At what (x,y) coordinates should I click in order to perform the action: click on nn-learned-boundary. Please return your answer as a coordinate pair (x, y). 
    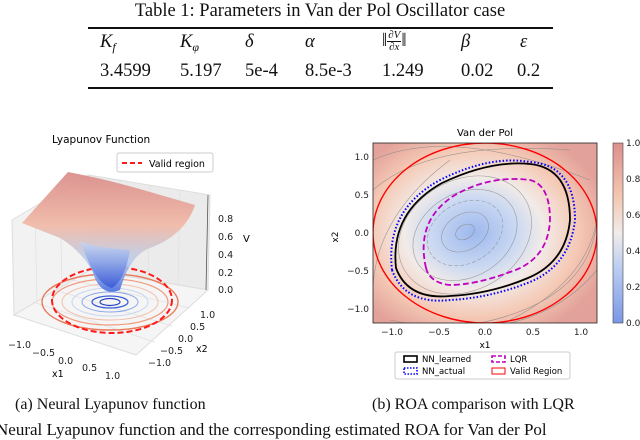
    Looking at the image, I should click on (482, 230).